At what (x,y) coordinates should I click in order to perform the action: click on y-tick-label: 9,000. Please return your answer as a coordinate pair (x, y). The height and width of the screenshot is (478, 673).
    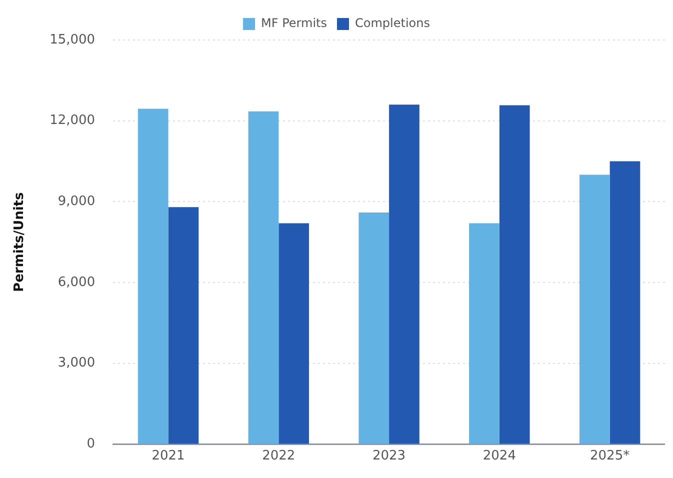
    Looking at the image, I should click on (77, 202).